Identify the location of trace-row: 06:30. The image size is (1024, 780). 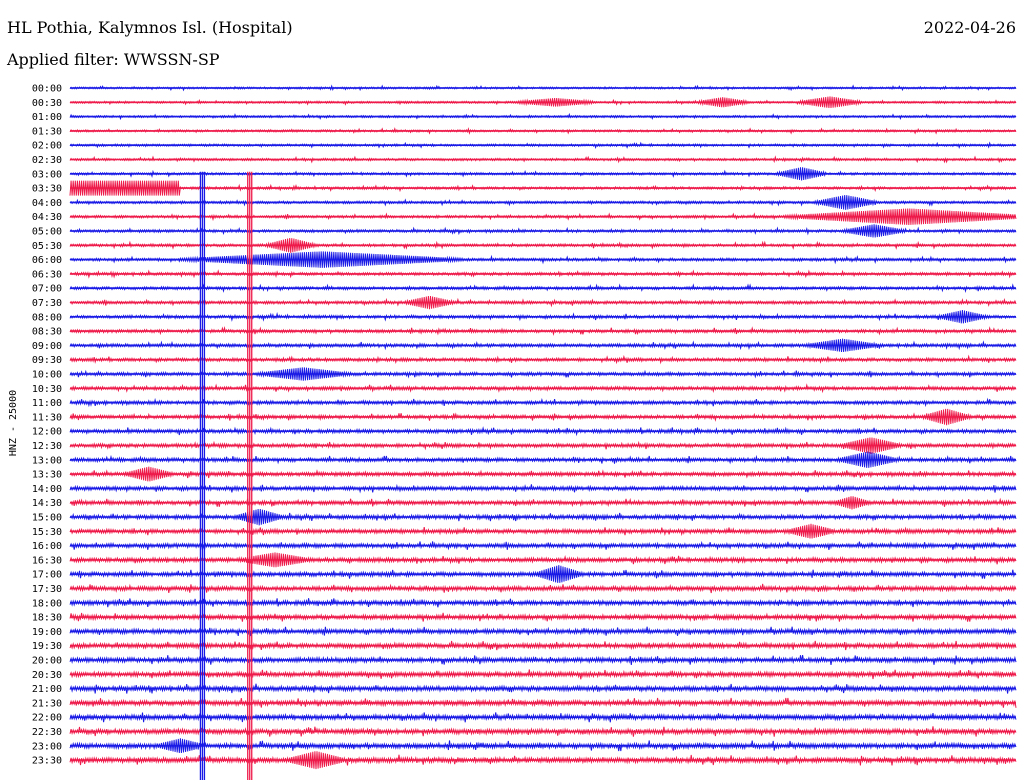
(524, 274).